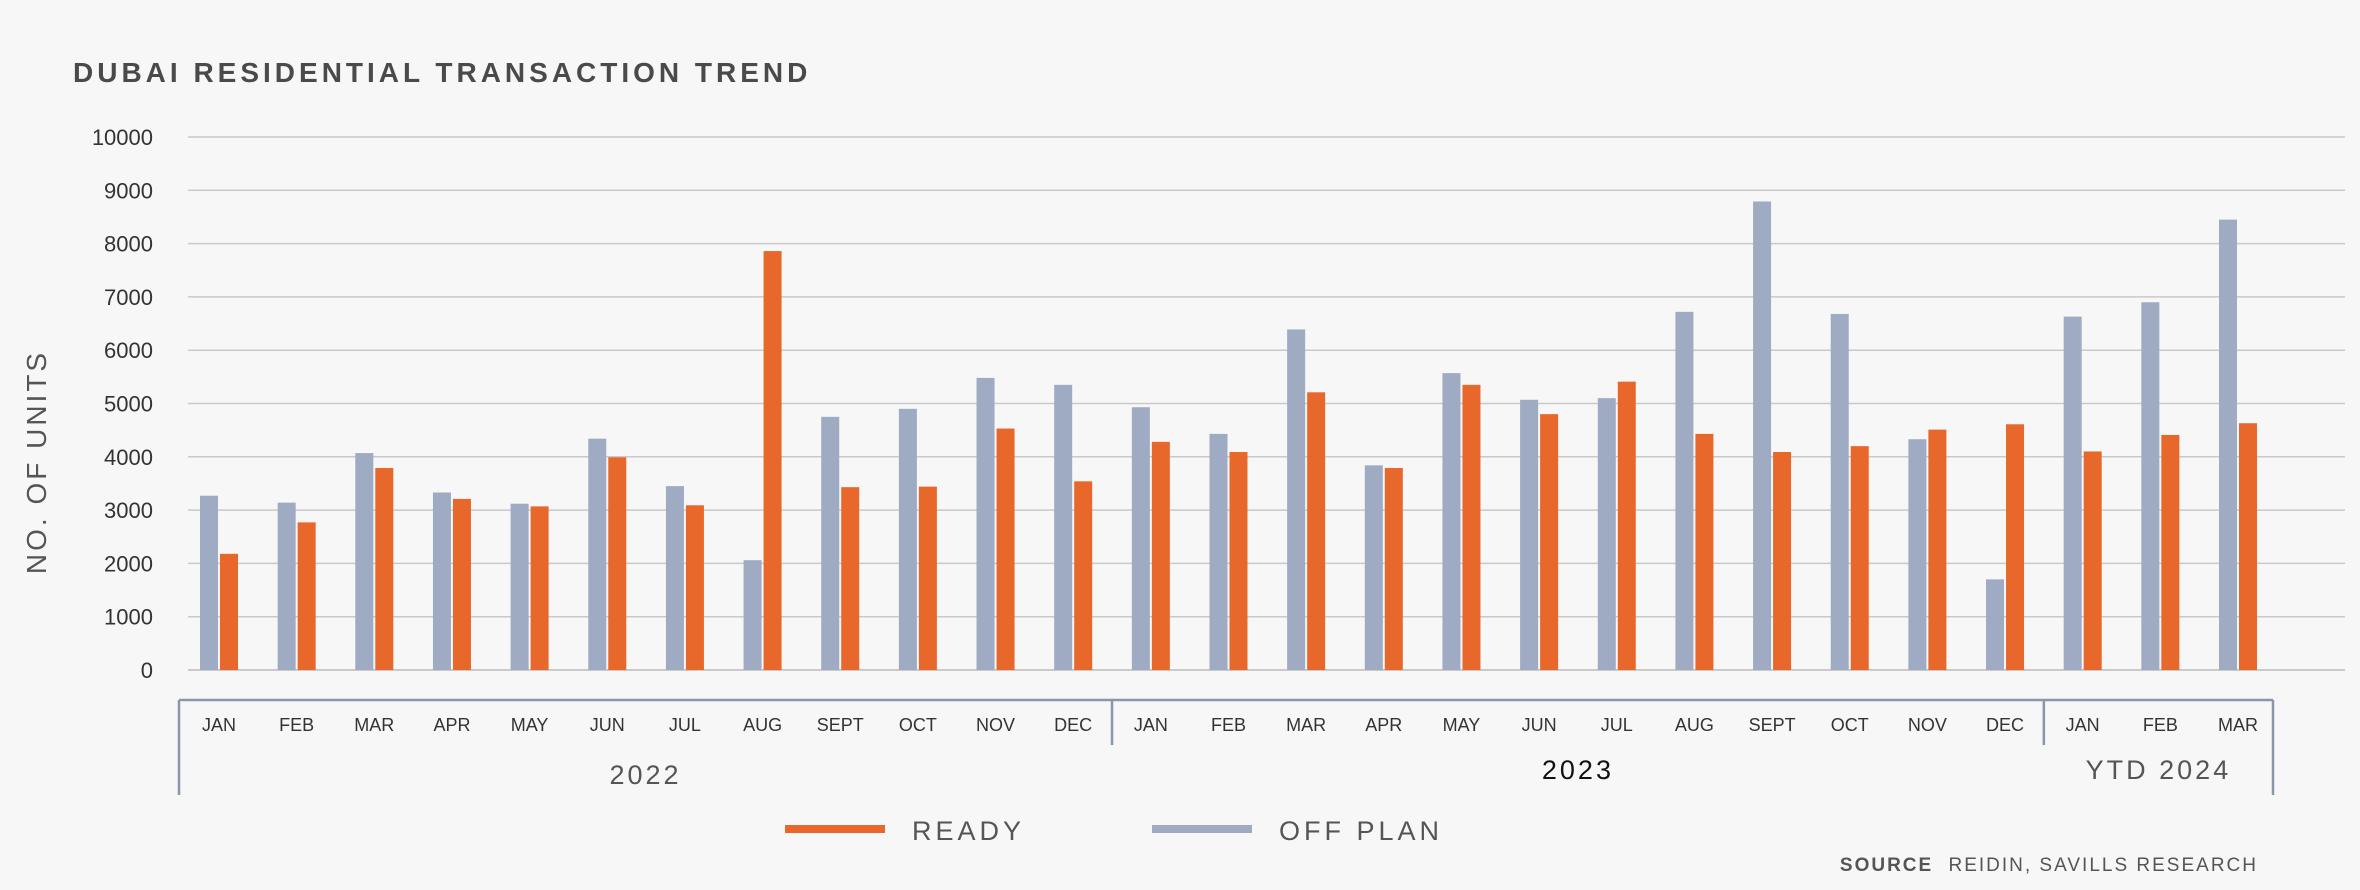 This screenshot has height=890, width=2360. I want to click on y-tick-label: 4000, so click(128, 457).